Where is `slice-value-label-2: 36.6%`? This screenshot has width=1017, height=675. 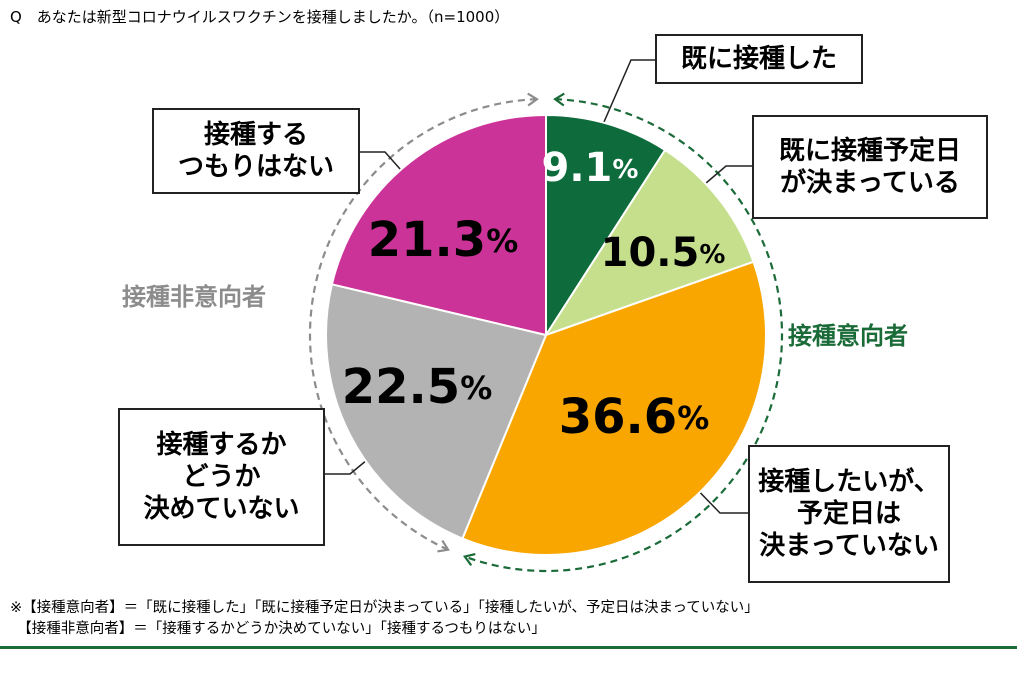 slice-value-label-2: 36.6% is located at coordinates (634, 417).